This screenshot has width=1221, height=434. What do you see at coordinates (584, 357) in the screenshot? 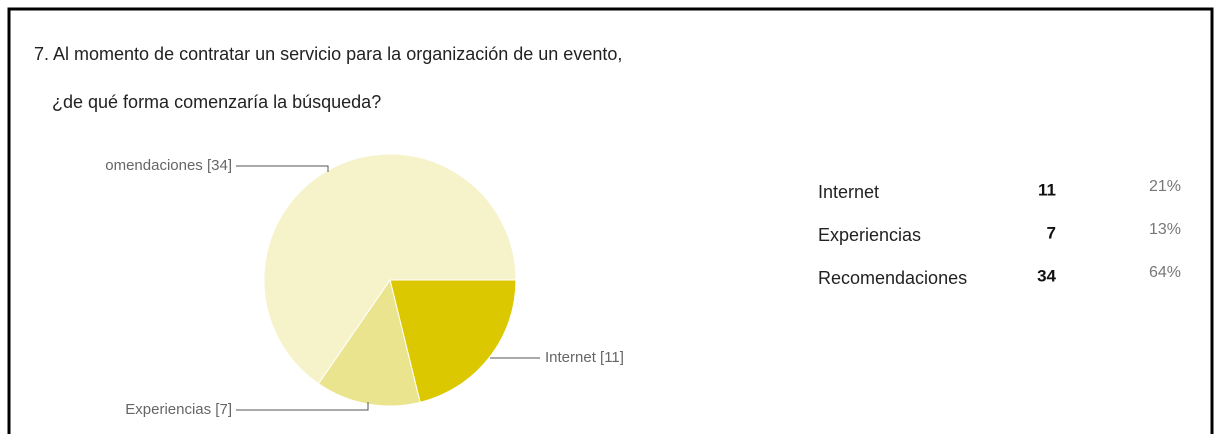
I see `slice-label: Internet [11]` at bounding box center [584, 357].